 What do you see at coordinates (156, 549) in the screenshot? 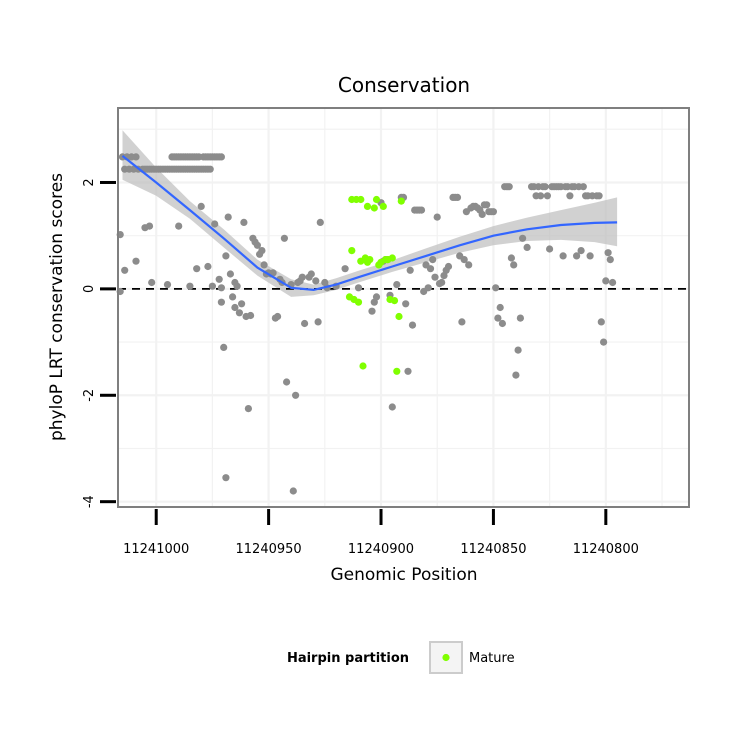
I see `x-tick-label: 11241000` at bounding box center [156, 549].